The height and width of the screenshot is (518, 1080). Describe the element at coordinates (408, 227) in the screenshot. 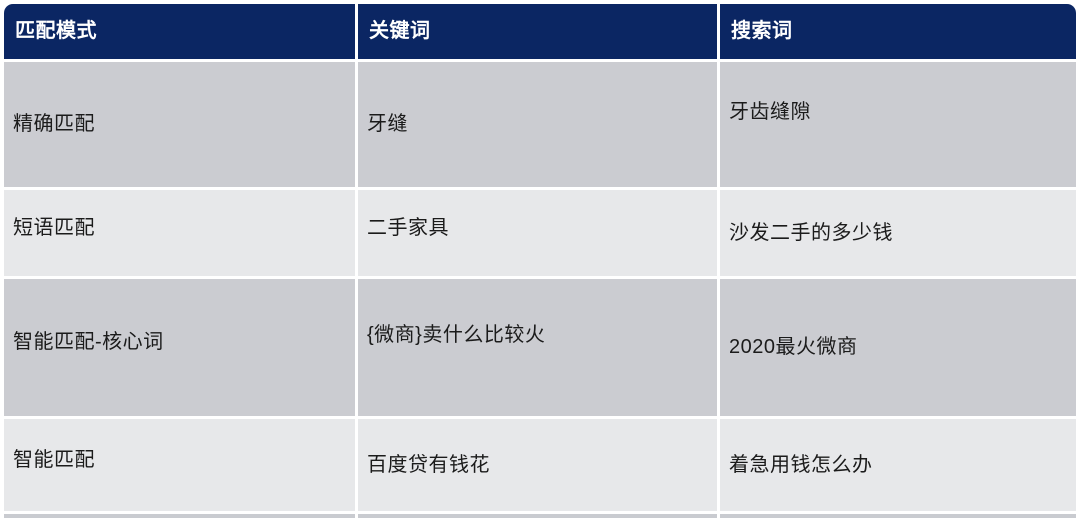

I see `cell-text: 二手家具` at that location.